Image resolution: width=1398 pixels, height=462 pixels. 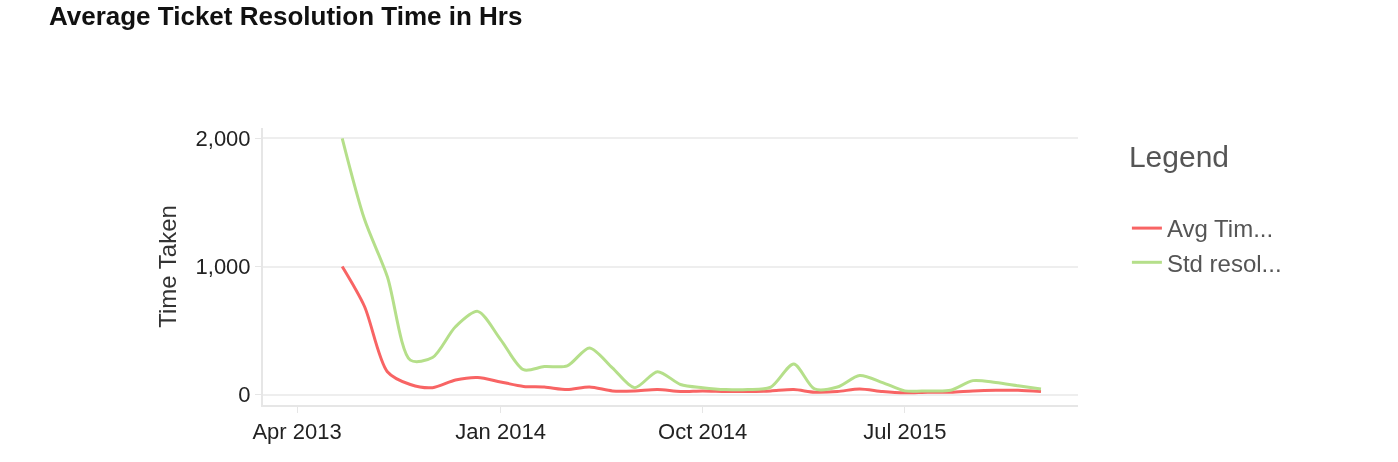 I want to click on y-tick-label: 1,000, so click(x=223, y=267).